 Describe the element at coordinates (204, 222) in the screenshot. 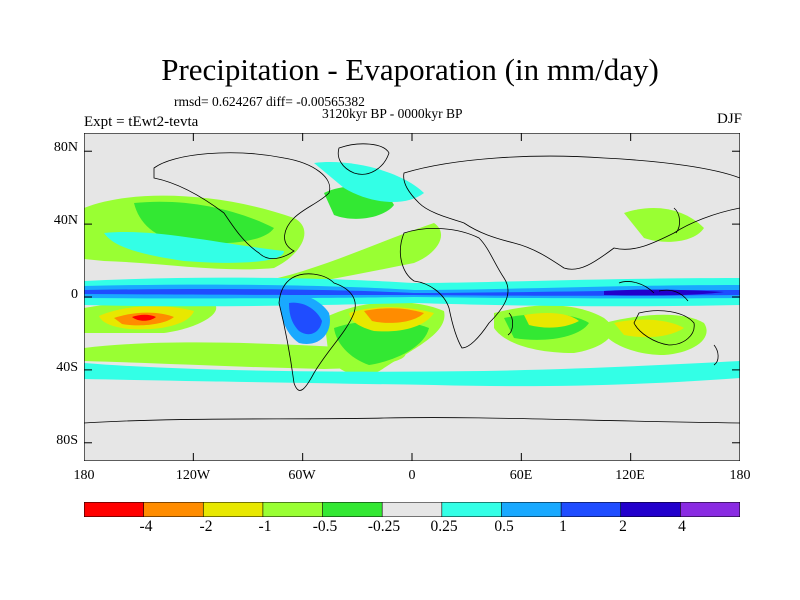

I see `field-npac-dkgreen` at that location.